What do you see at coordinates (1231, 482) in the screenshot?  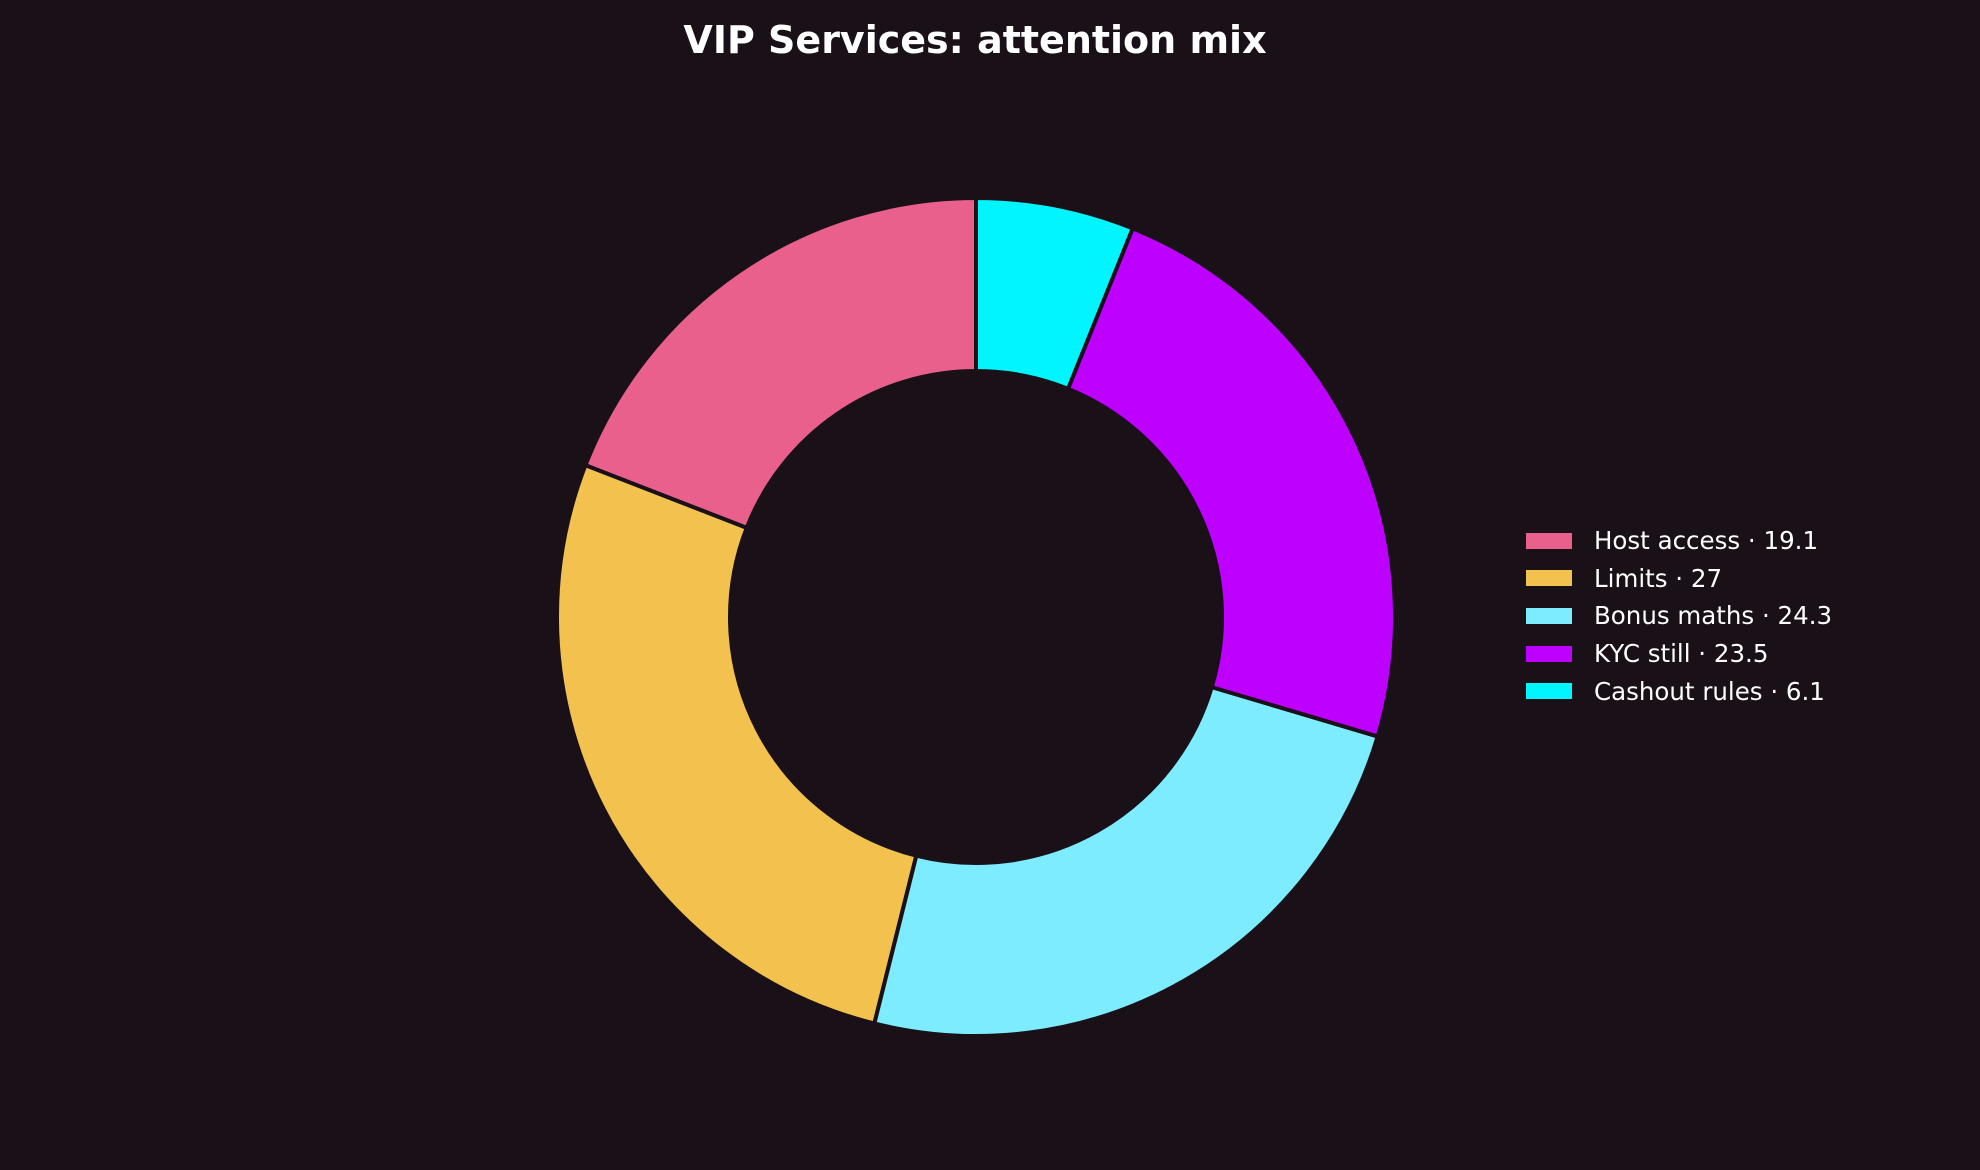 I see `donut-slice-kyc-still` at bounding box center [1231, 482].